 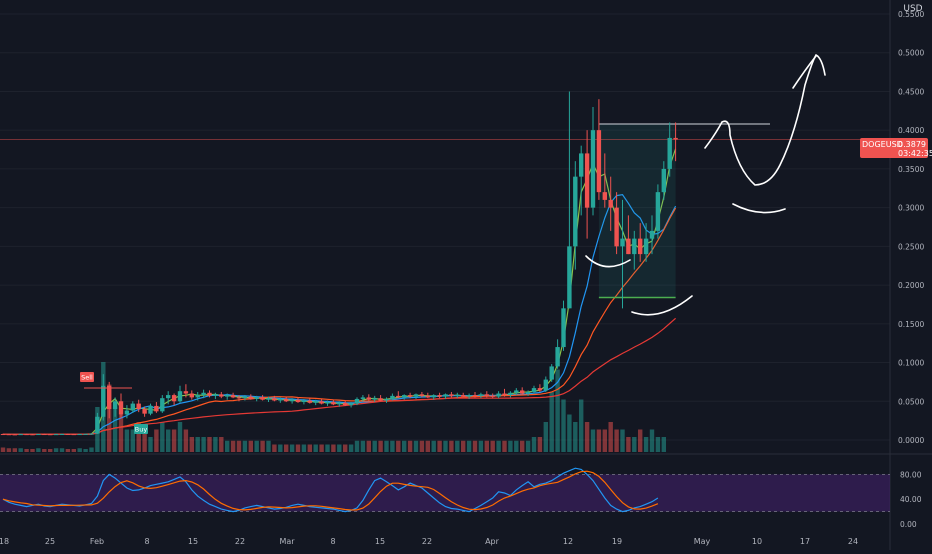 I want to click on signal-label: Buy, so click(x=141, y=430).